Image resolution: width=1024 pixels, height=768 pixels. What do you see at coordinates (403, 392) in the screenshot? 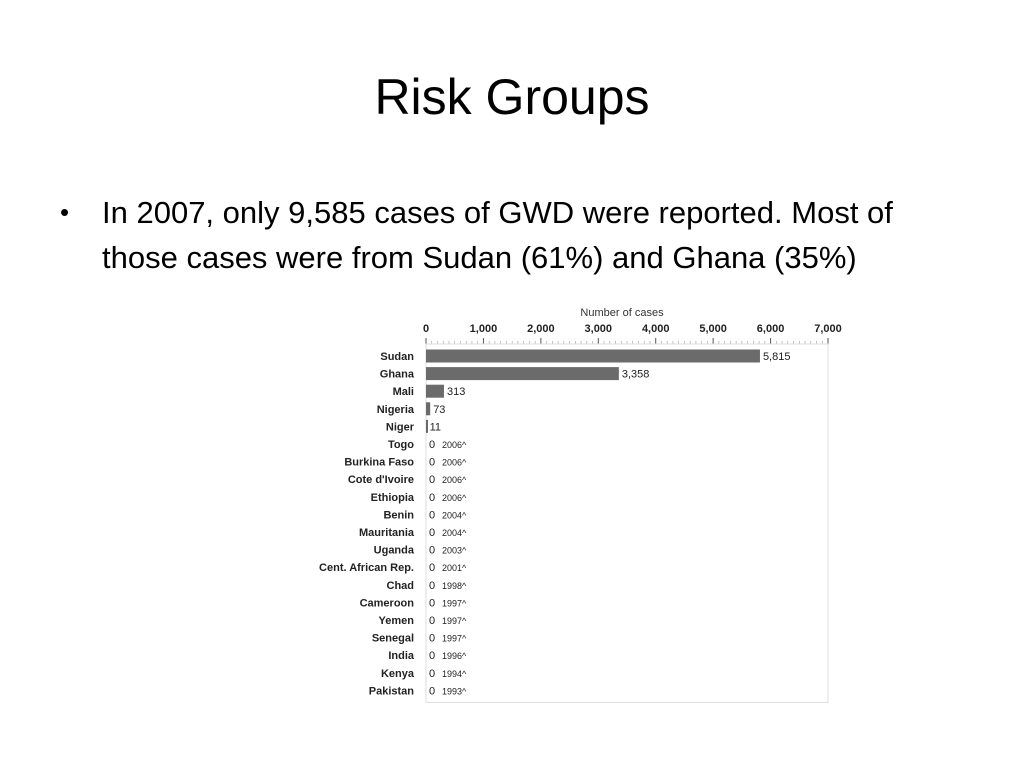
I see `category-label: Mali` at bounding box center [403, 392].